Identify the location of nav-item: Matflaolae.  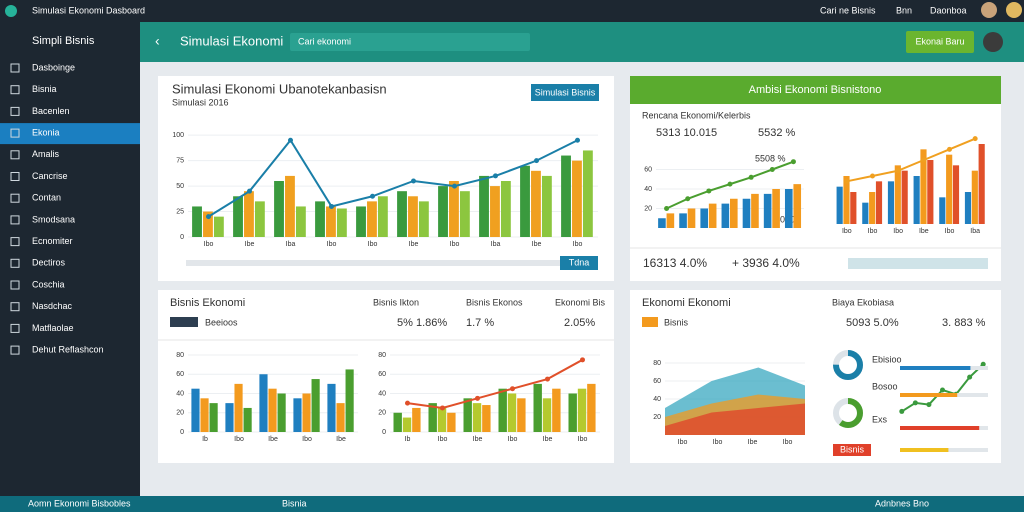
(53, 328).